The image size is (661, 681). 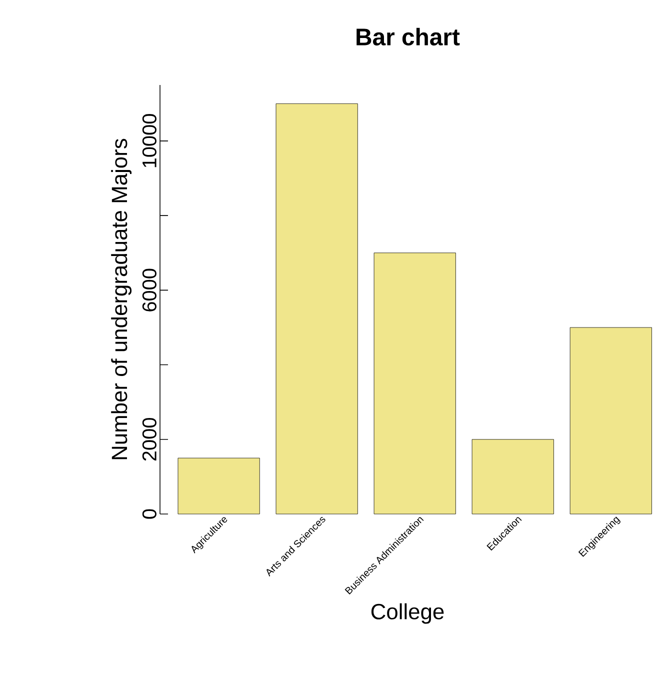 What do you see at coordinates (408, 37) in the screenshot?
I see `chart-title: Bar chart` at bounding box center [408, 37].